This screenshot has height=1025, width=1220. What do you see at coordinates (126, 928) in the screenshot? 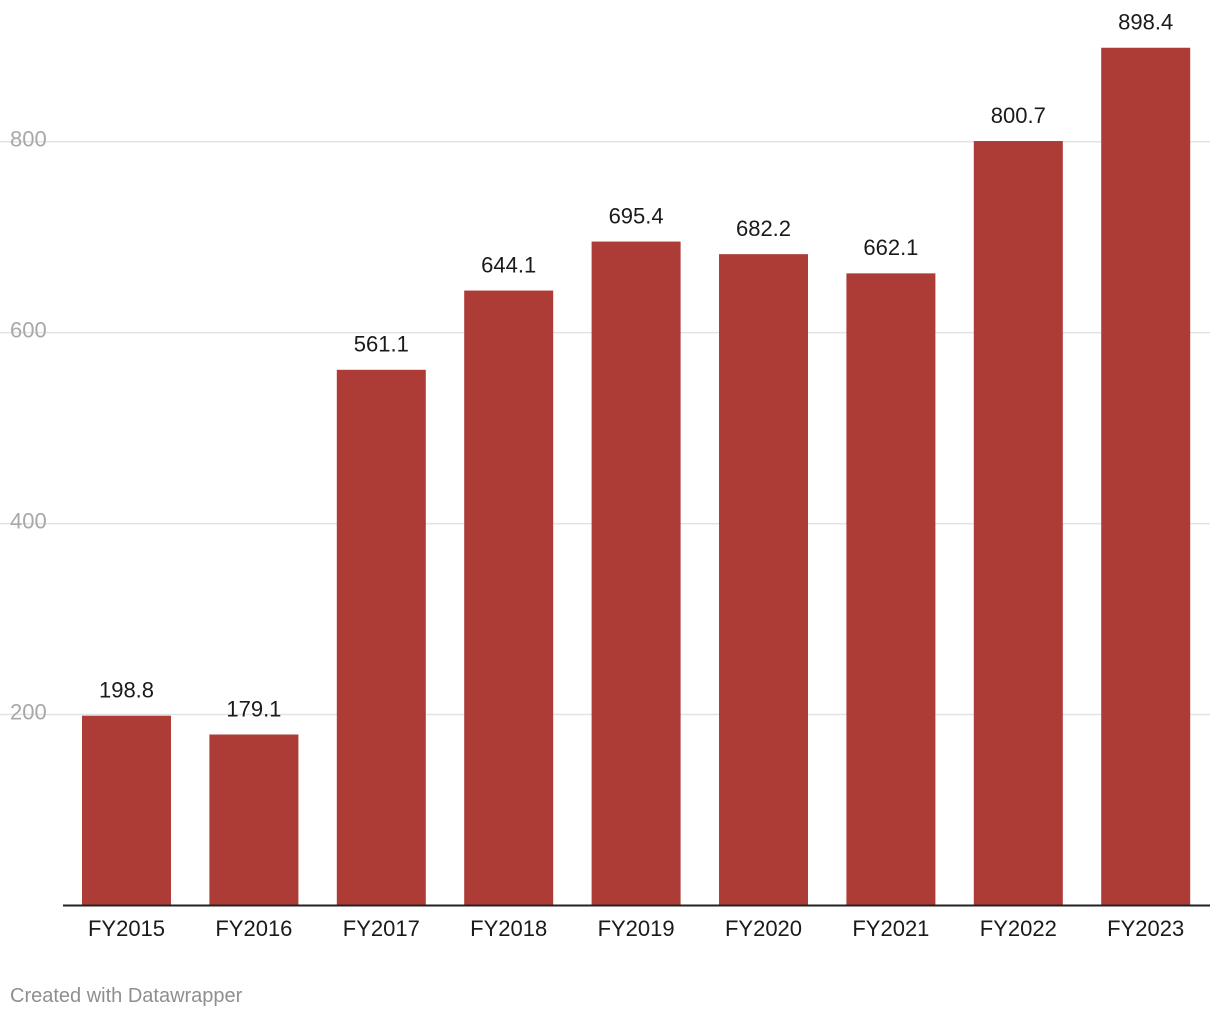
I see `x-tick-label: FY2015` at bounding box center [126, 928].